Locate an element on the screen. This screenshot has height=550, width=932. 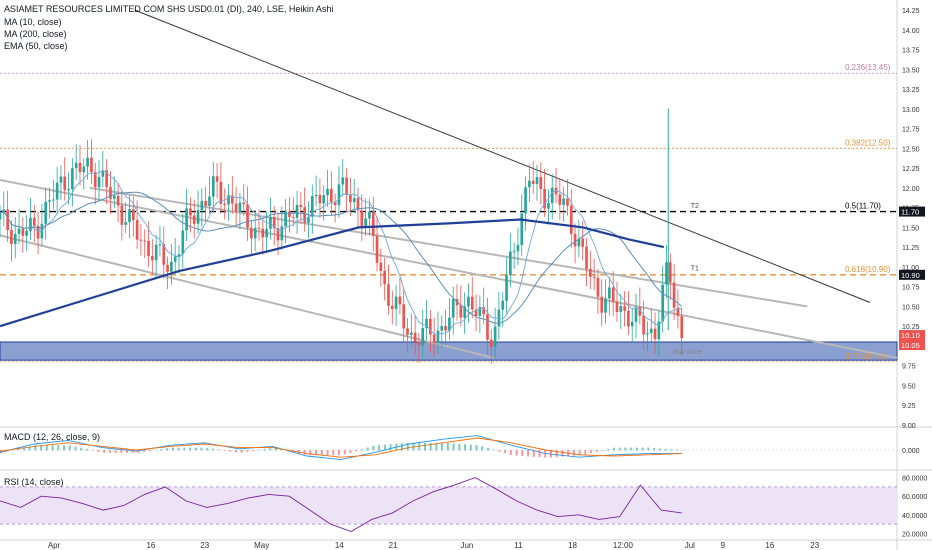
price-badge-label: 10.10 is located at coordinates (910, 335).